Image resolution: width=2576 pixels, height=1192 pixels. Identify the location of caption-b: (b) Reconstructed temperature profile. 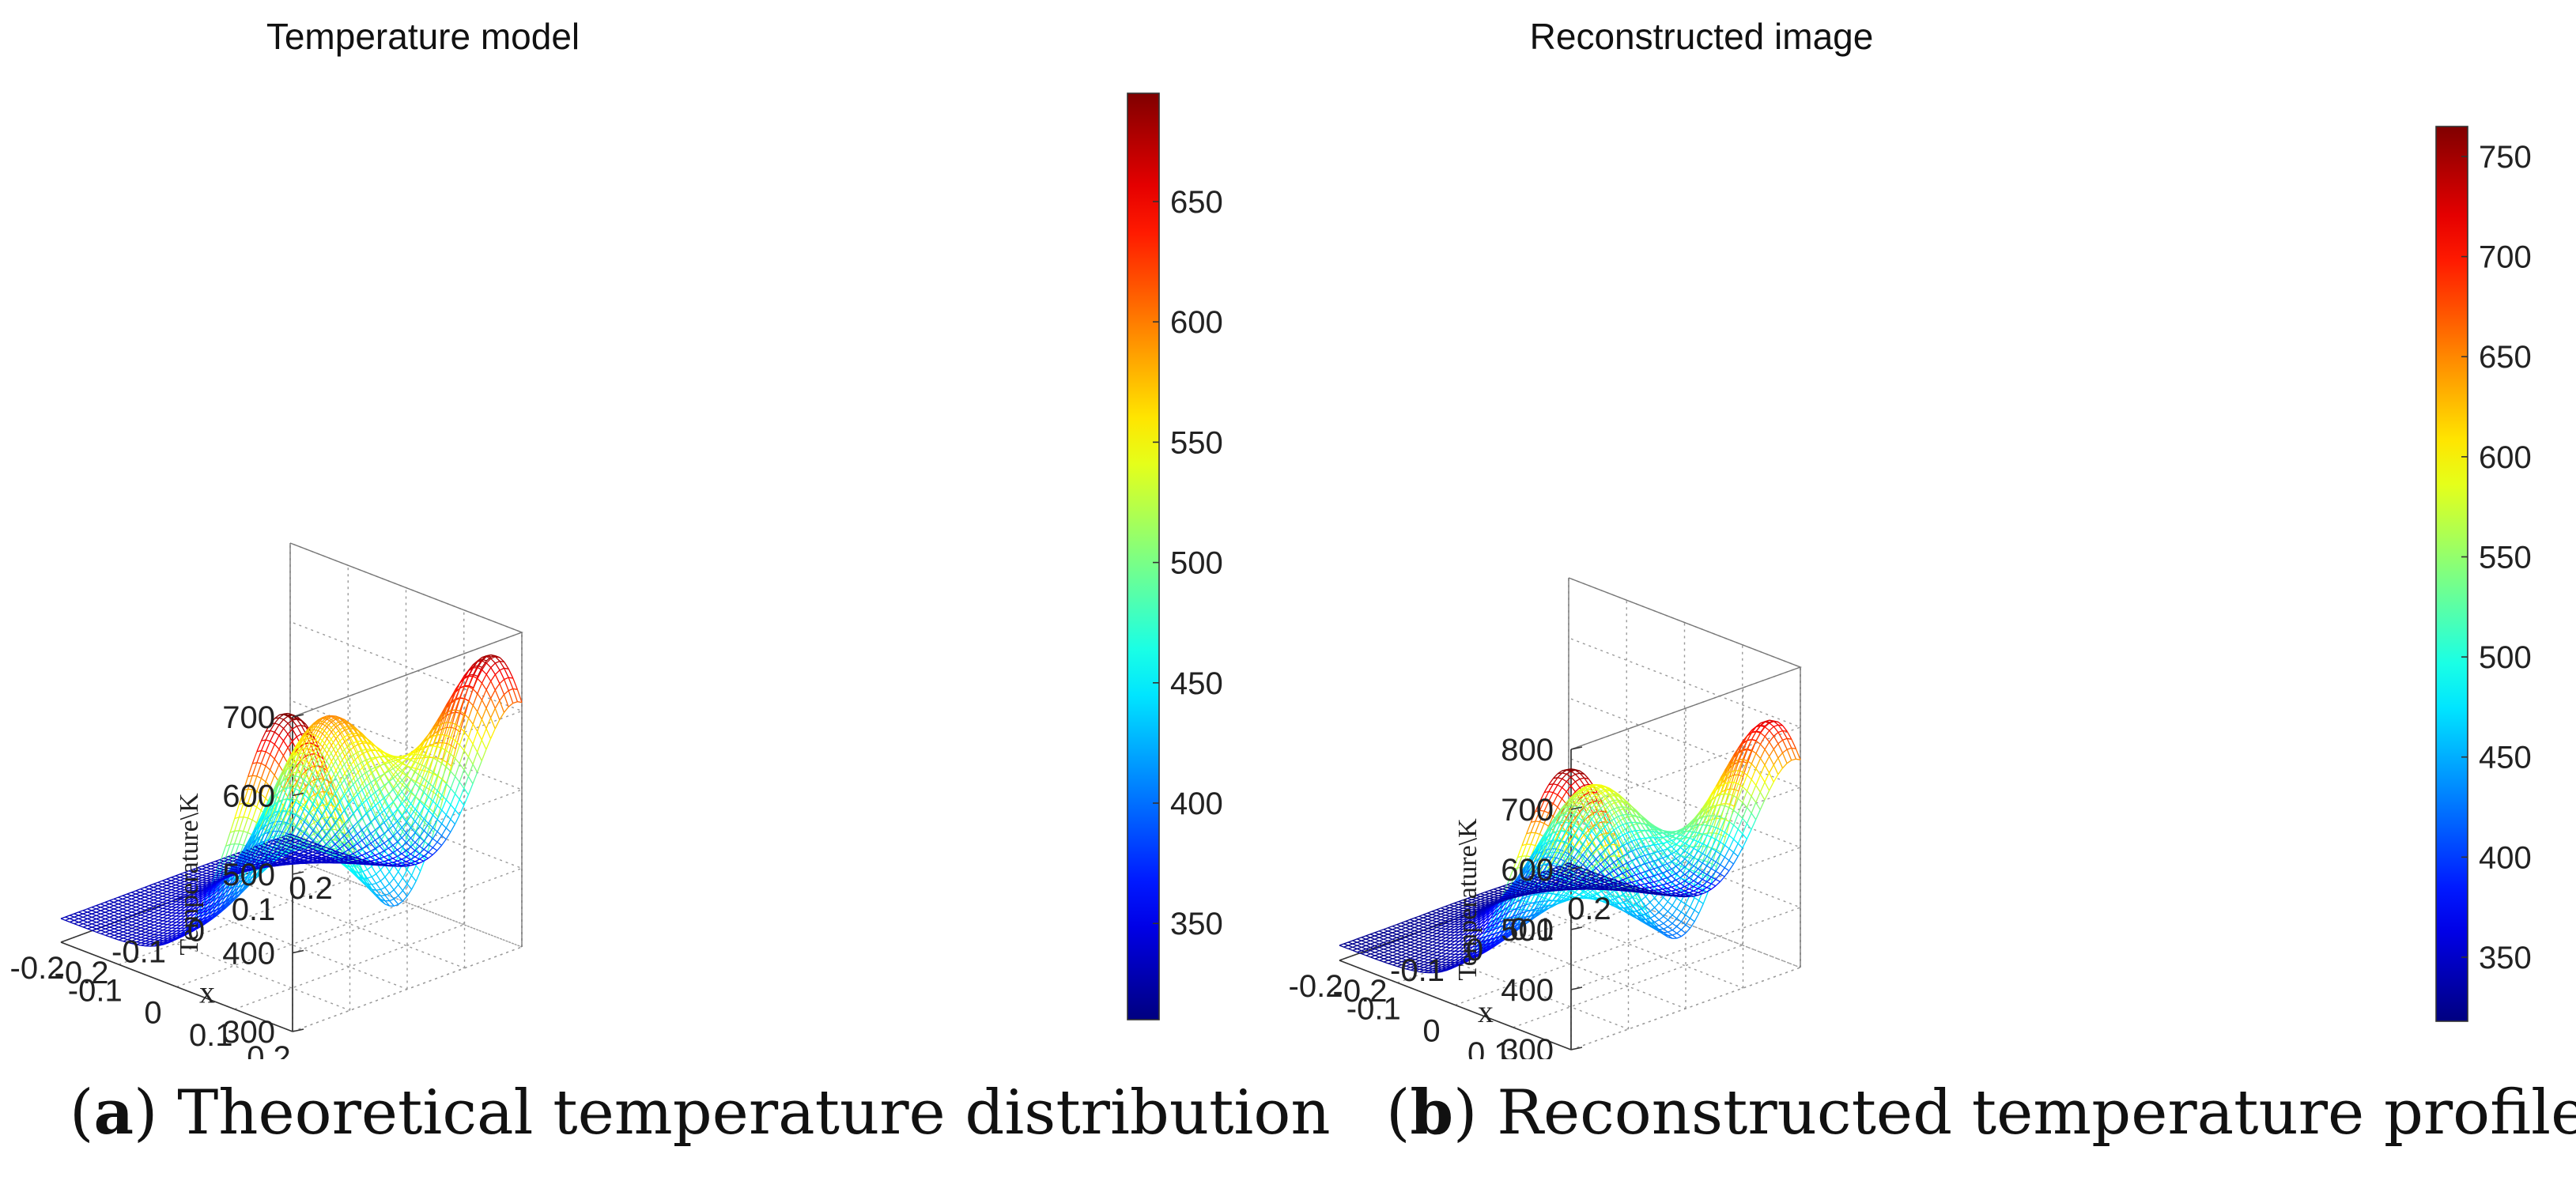
(1981, 1113).